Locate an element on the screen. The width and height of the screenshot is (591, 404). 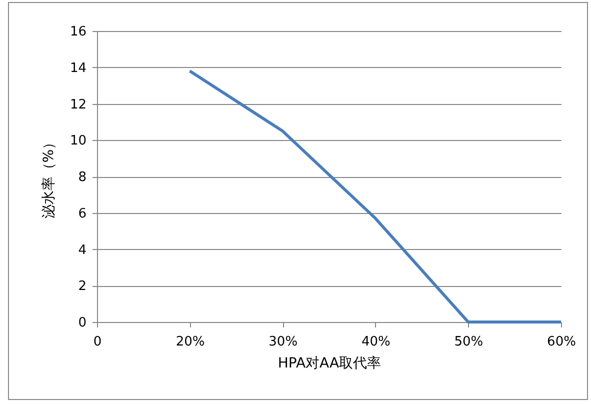
y-tick-label: 6 is located at coordinates (82, 214).